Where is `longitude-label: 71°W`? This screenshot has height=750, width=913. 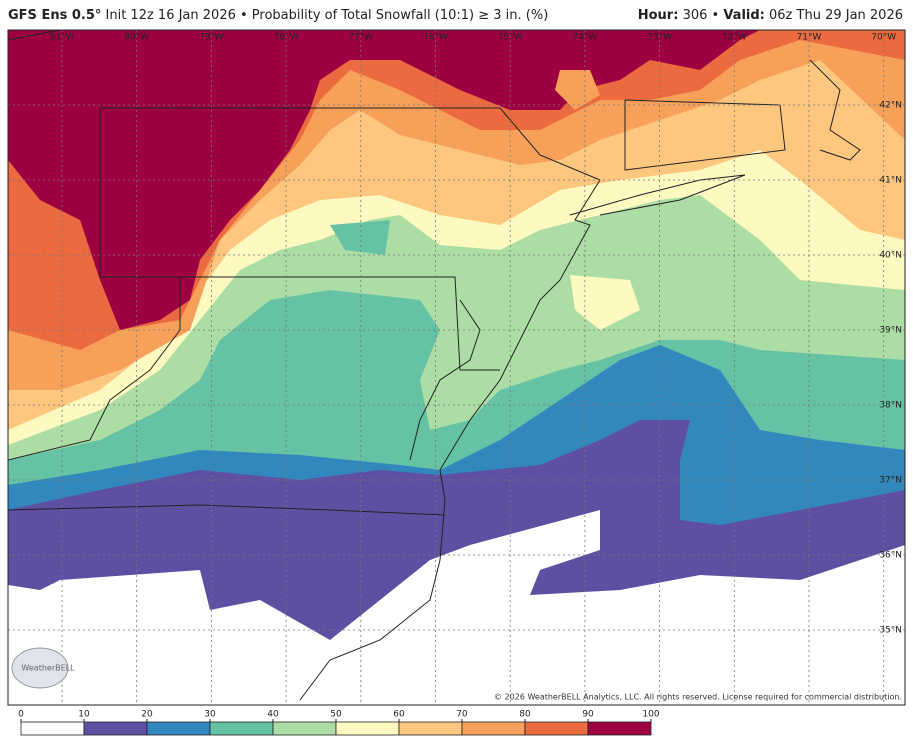 longitude-label: 71°W is located at coordinates (809, 38).